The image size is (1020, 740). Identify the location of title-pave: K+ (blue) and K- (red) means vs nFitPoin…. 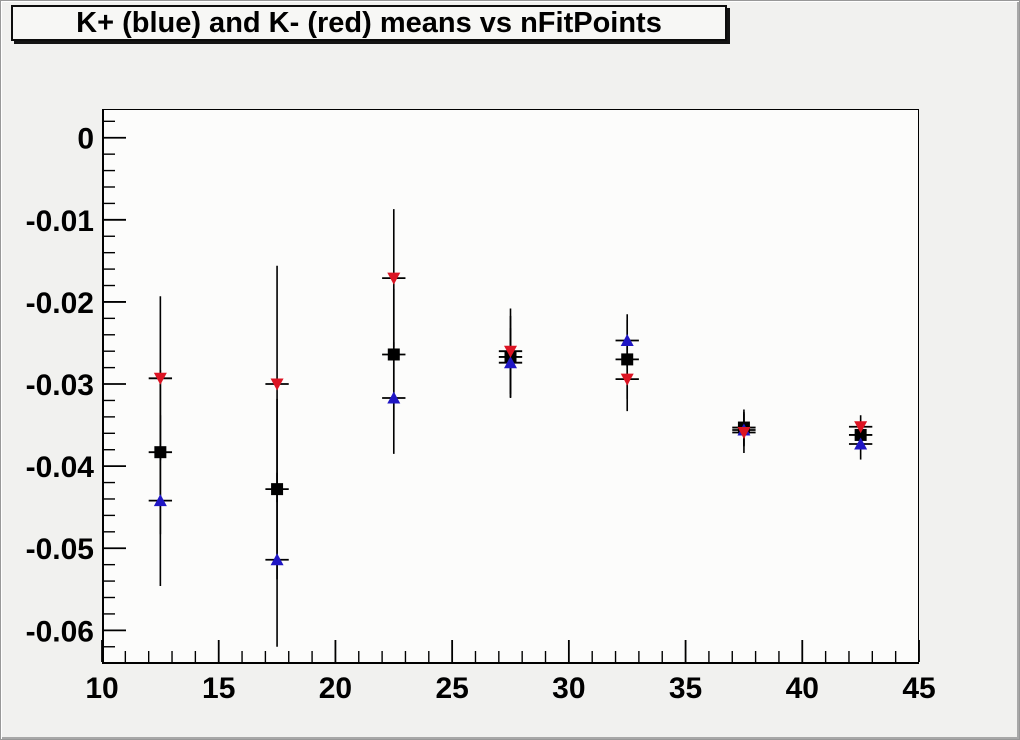
(369, 23).